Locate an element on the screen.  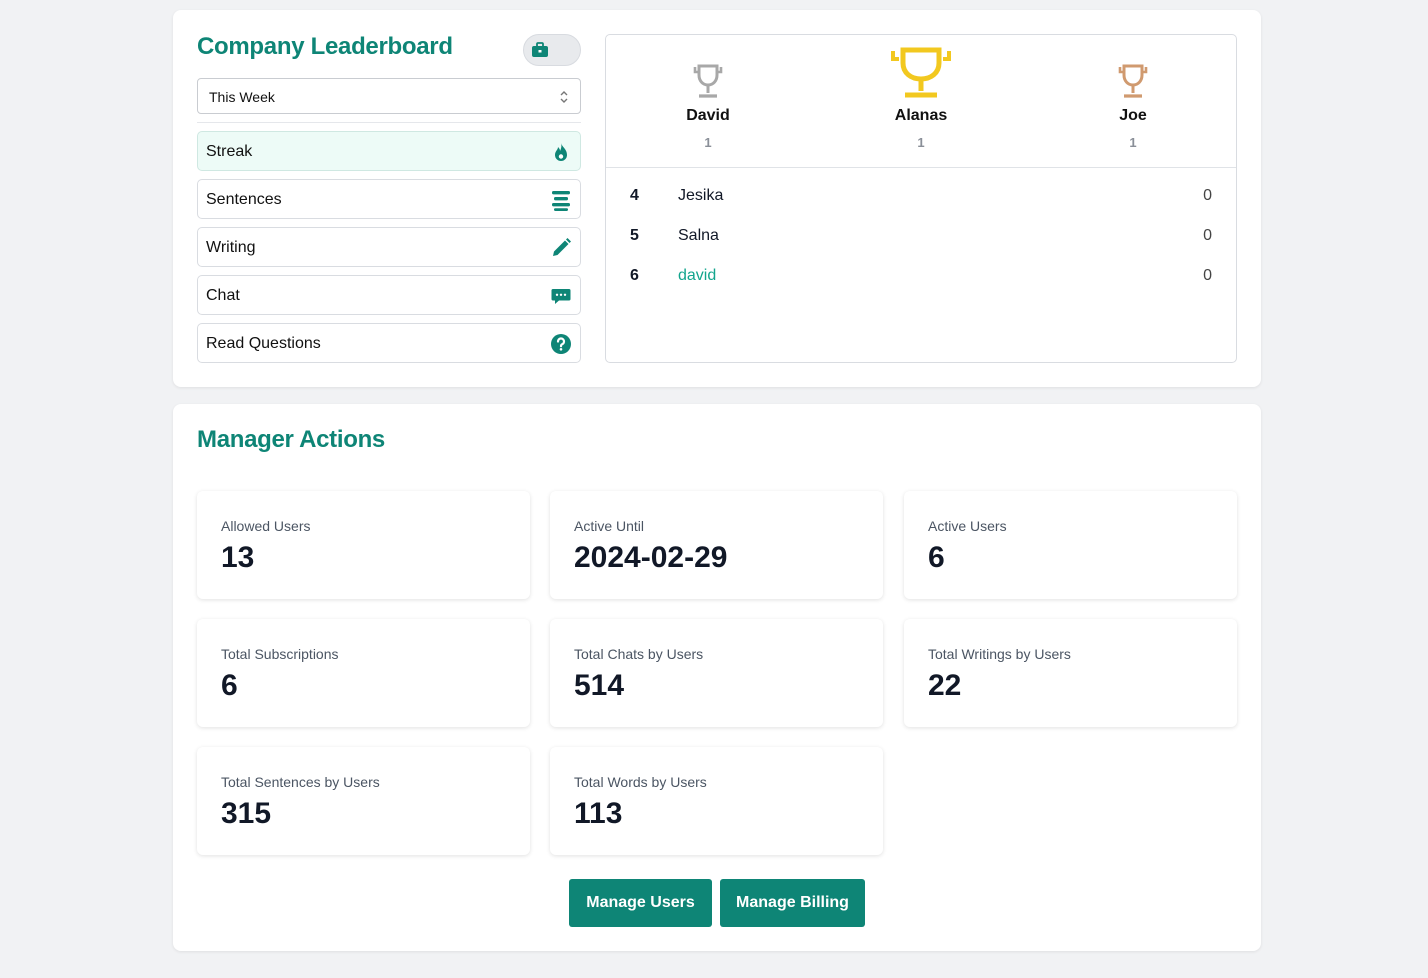
manager-actions-title: Manager Actions is located at coordinates (291, 439).